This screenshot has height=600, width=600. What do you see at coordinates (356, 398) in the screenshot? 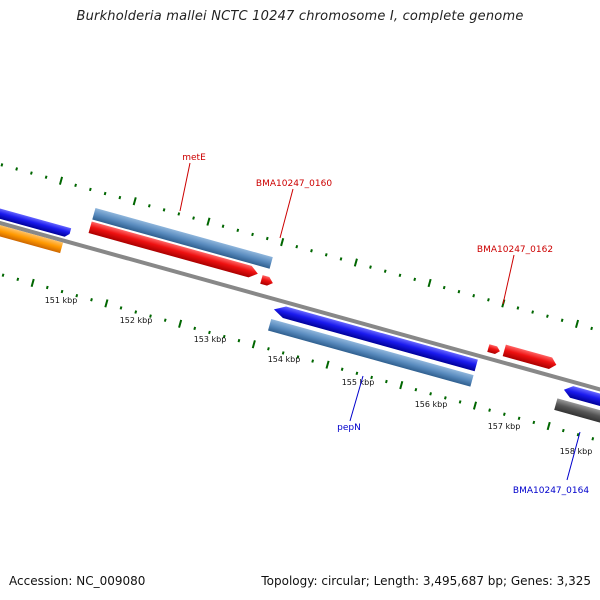
I see `leader-line-pepN` at bounding box center [356, 398].